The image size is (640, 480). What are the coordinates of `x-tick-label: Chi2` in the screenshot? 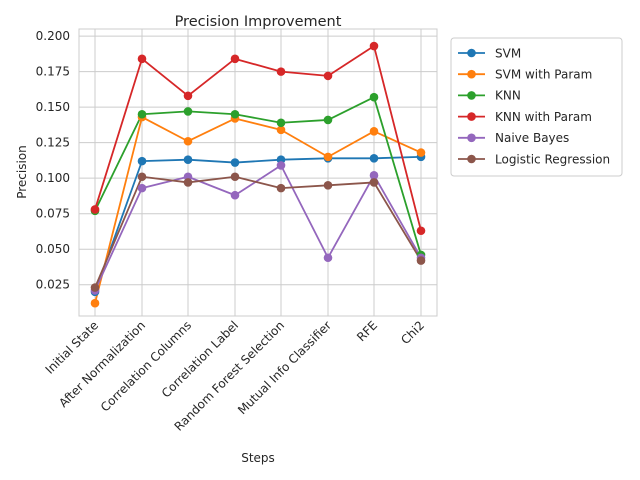 It's located at (412, 332).